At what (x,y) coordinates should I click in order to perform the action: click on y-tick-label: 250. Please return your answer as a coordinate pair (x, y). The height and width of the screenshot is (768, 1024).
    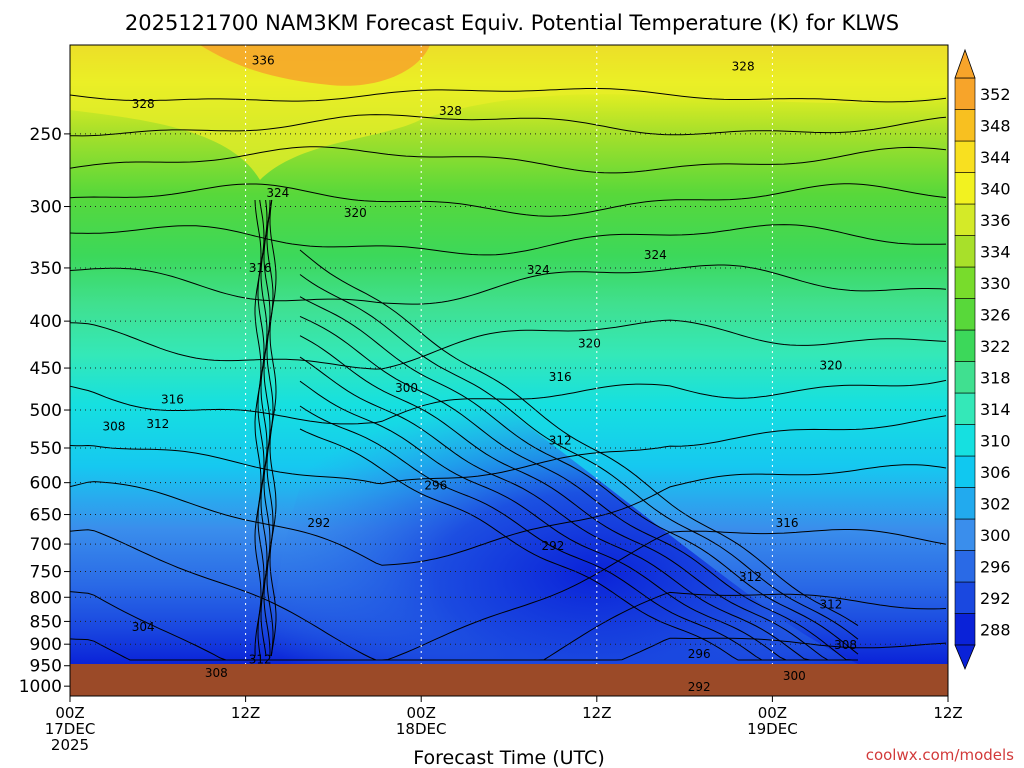
    Looking at the image, I should click on (46, 135).